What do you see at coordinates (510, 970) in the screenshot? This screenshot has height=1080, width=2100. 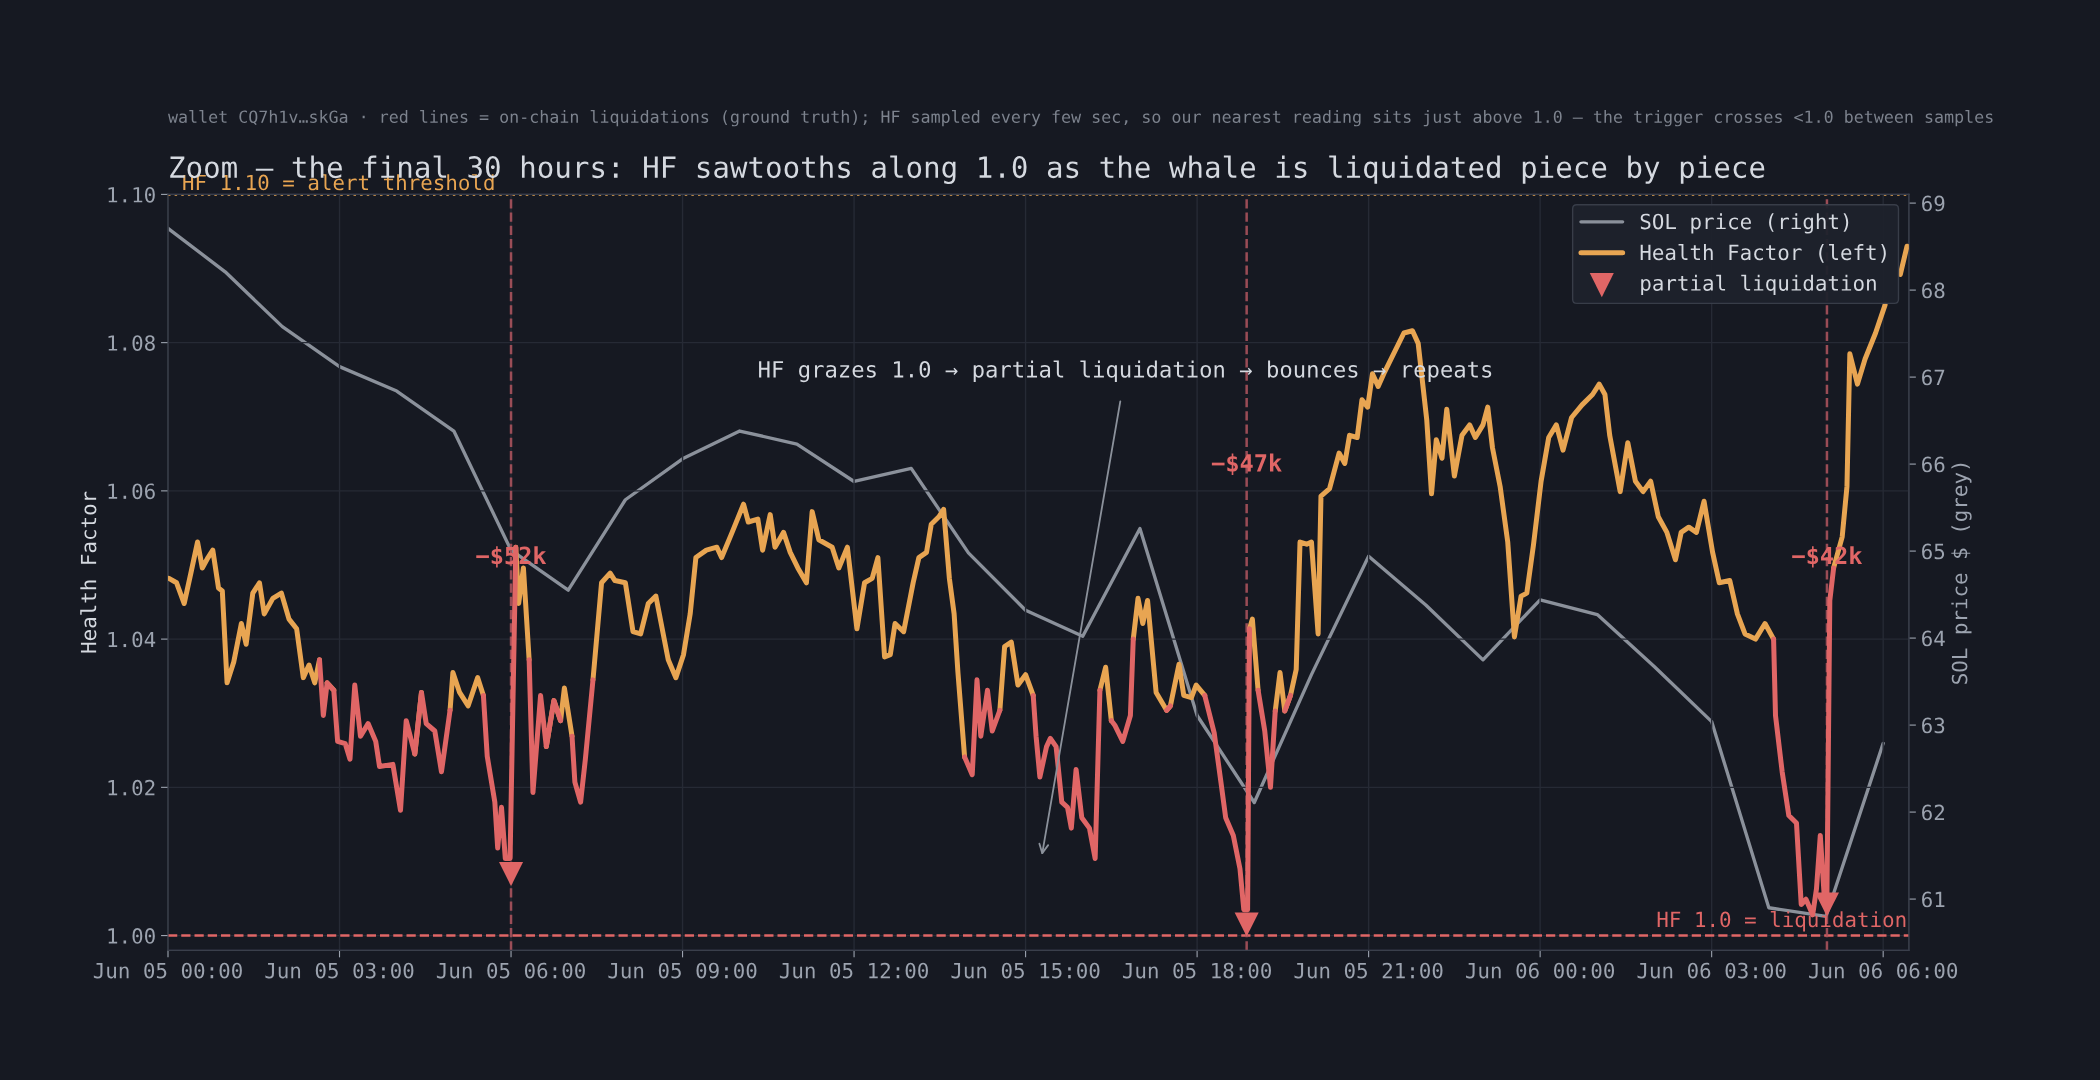 I see `x-tick-label: Jun 05 06:00` at bounding box center [510, 970].